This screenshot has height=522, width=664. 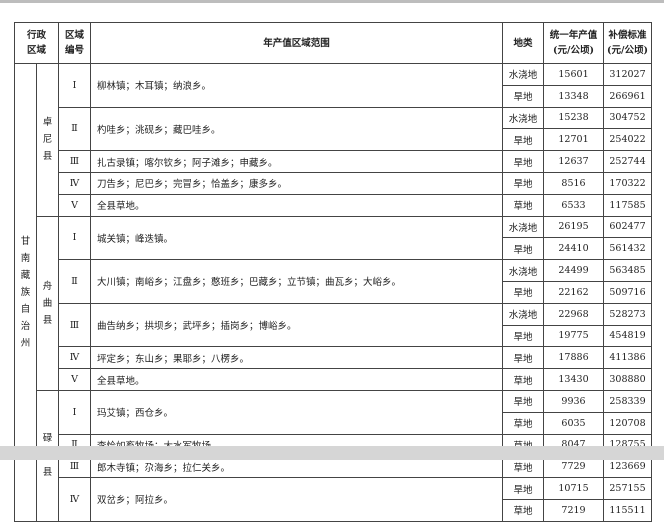 What do you see at coordinates (523, 43) in the screenshot?
I see `header-land-type: 地类` at bounding box center [523, 43].